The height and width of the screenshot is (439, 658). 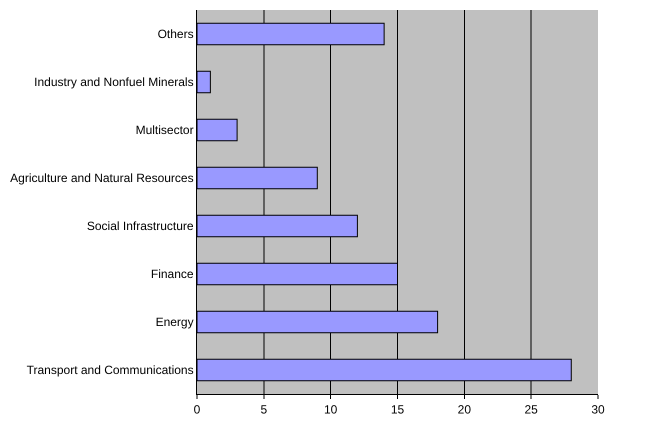 What do you see at coordinates (110, 370) in the screenshot?
I see `y-tick-label: Transport and Communications` at bounding box center [110, 370].